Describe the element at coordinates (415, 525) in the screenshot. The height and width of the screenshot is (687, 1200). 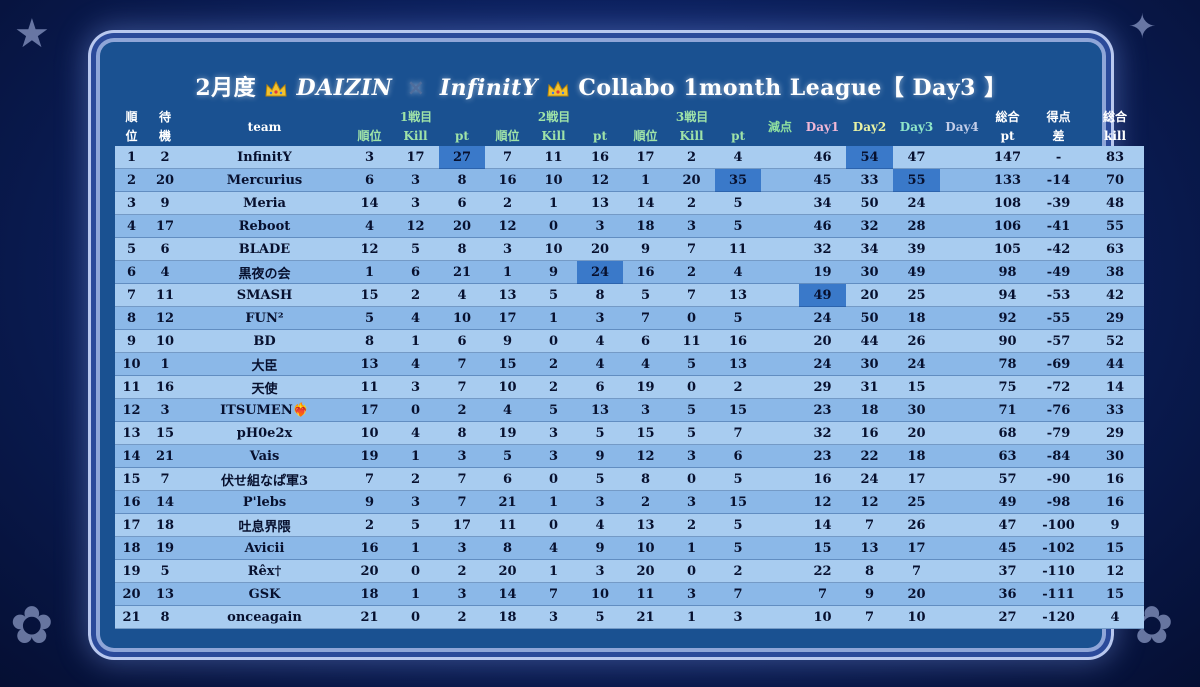
I see `cell-r1-kill: 5` at that location.